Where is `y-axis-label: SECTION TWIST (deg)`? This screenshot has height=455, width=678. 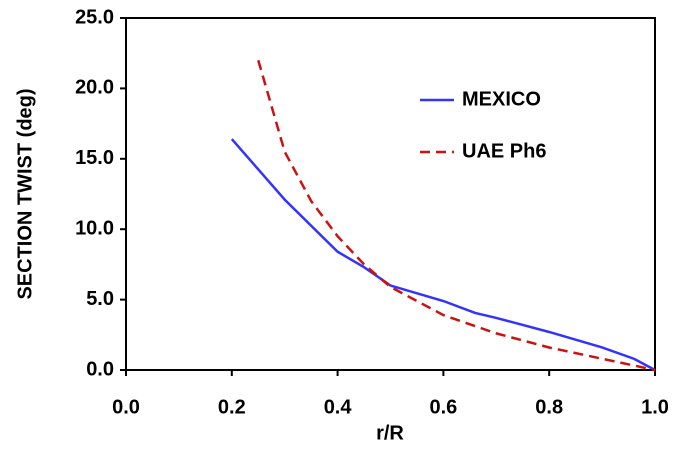
y-axis-label: SECTION TWIST (deg) is located at coordinates (25, 193).